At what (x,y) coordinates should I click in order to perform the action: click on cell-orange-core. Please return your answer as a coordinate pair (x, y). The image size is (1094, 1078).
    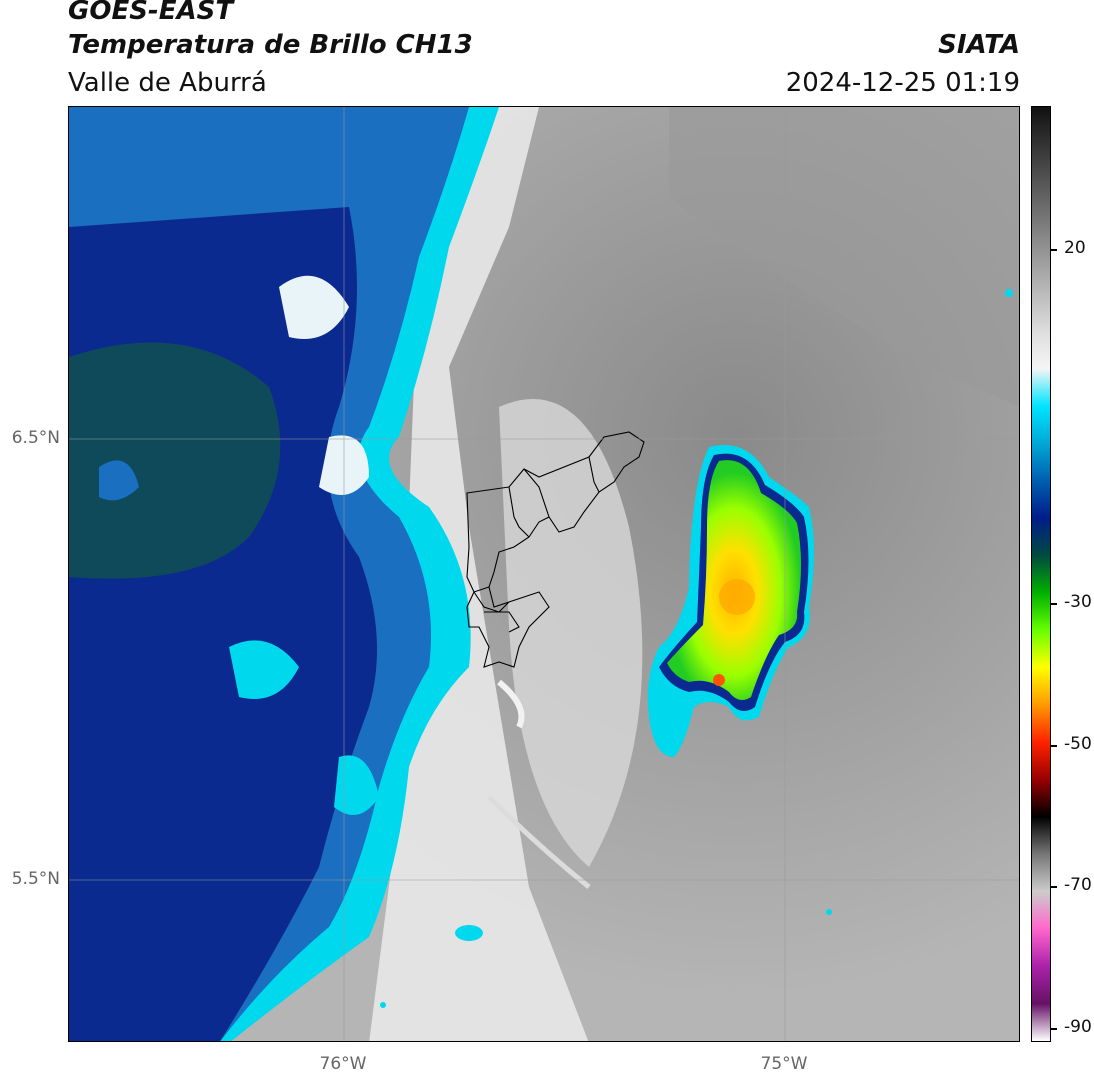
    Looking at the image, I should click on (737, 597).